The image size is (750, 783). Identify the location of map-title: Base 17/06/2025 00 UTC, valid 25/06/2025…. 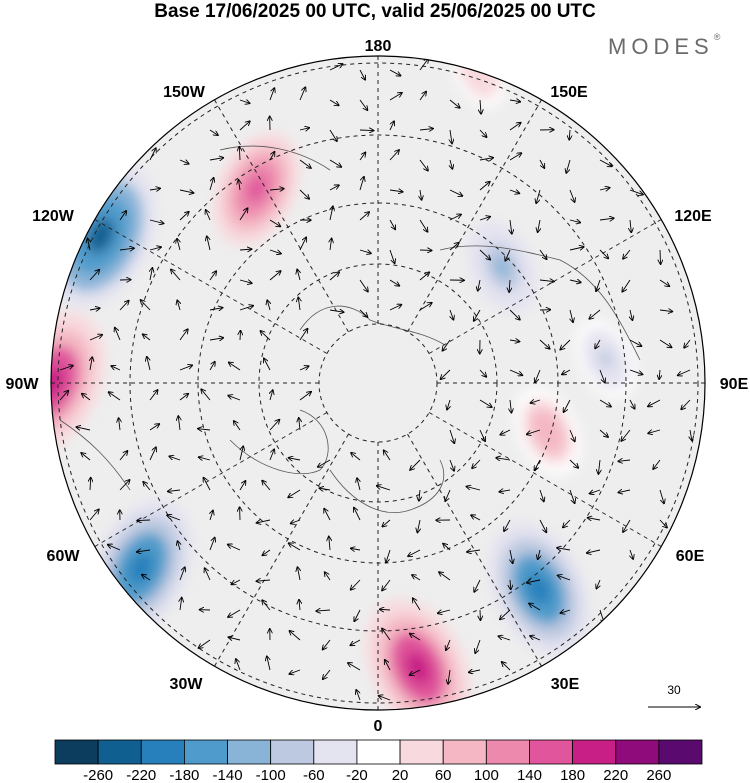
(375, 11).